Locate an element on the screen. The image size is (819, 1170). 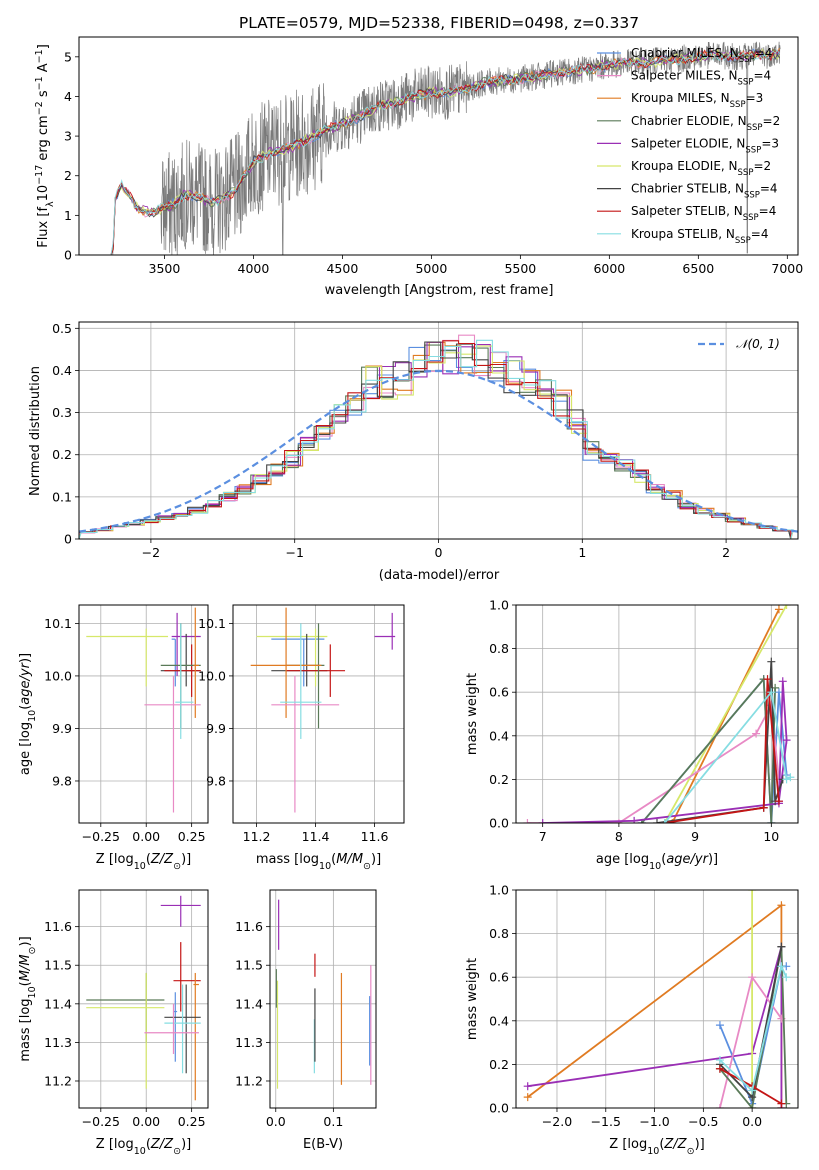
label-part: mass [log is located at coordinates (287, 859).